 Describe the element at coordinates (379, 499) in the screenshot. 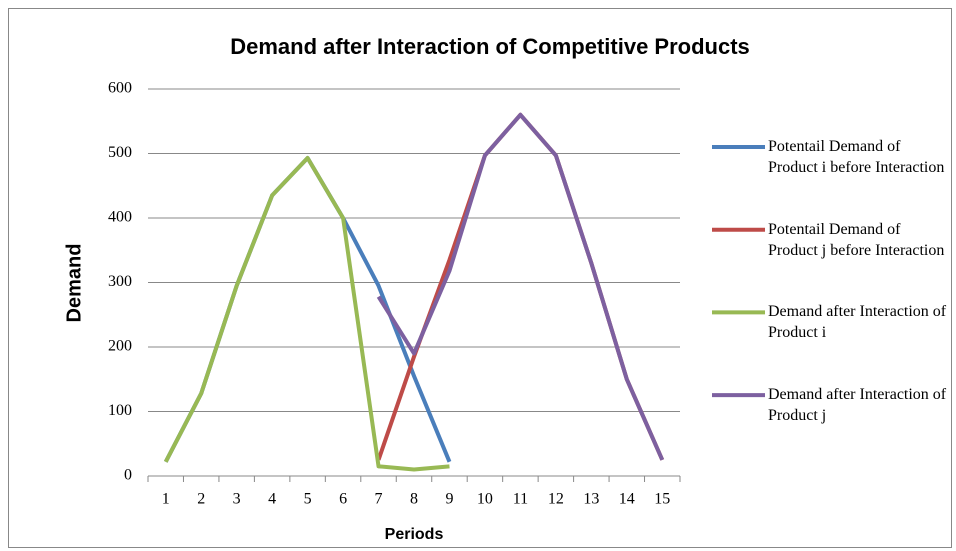

I see `x-tick-label: 7` at that location.